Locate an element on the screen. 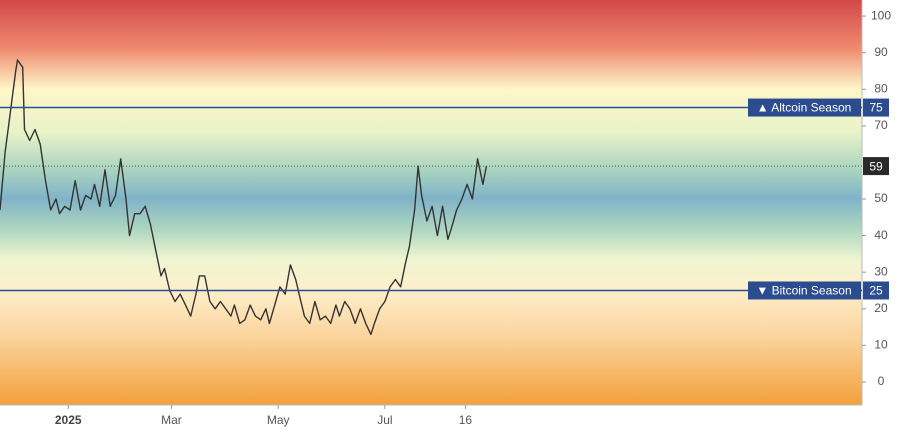 Image resolution: width=900 pixels, height=438 pixels. y-tick-label: 30 is located at coordinates (881, 271).